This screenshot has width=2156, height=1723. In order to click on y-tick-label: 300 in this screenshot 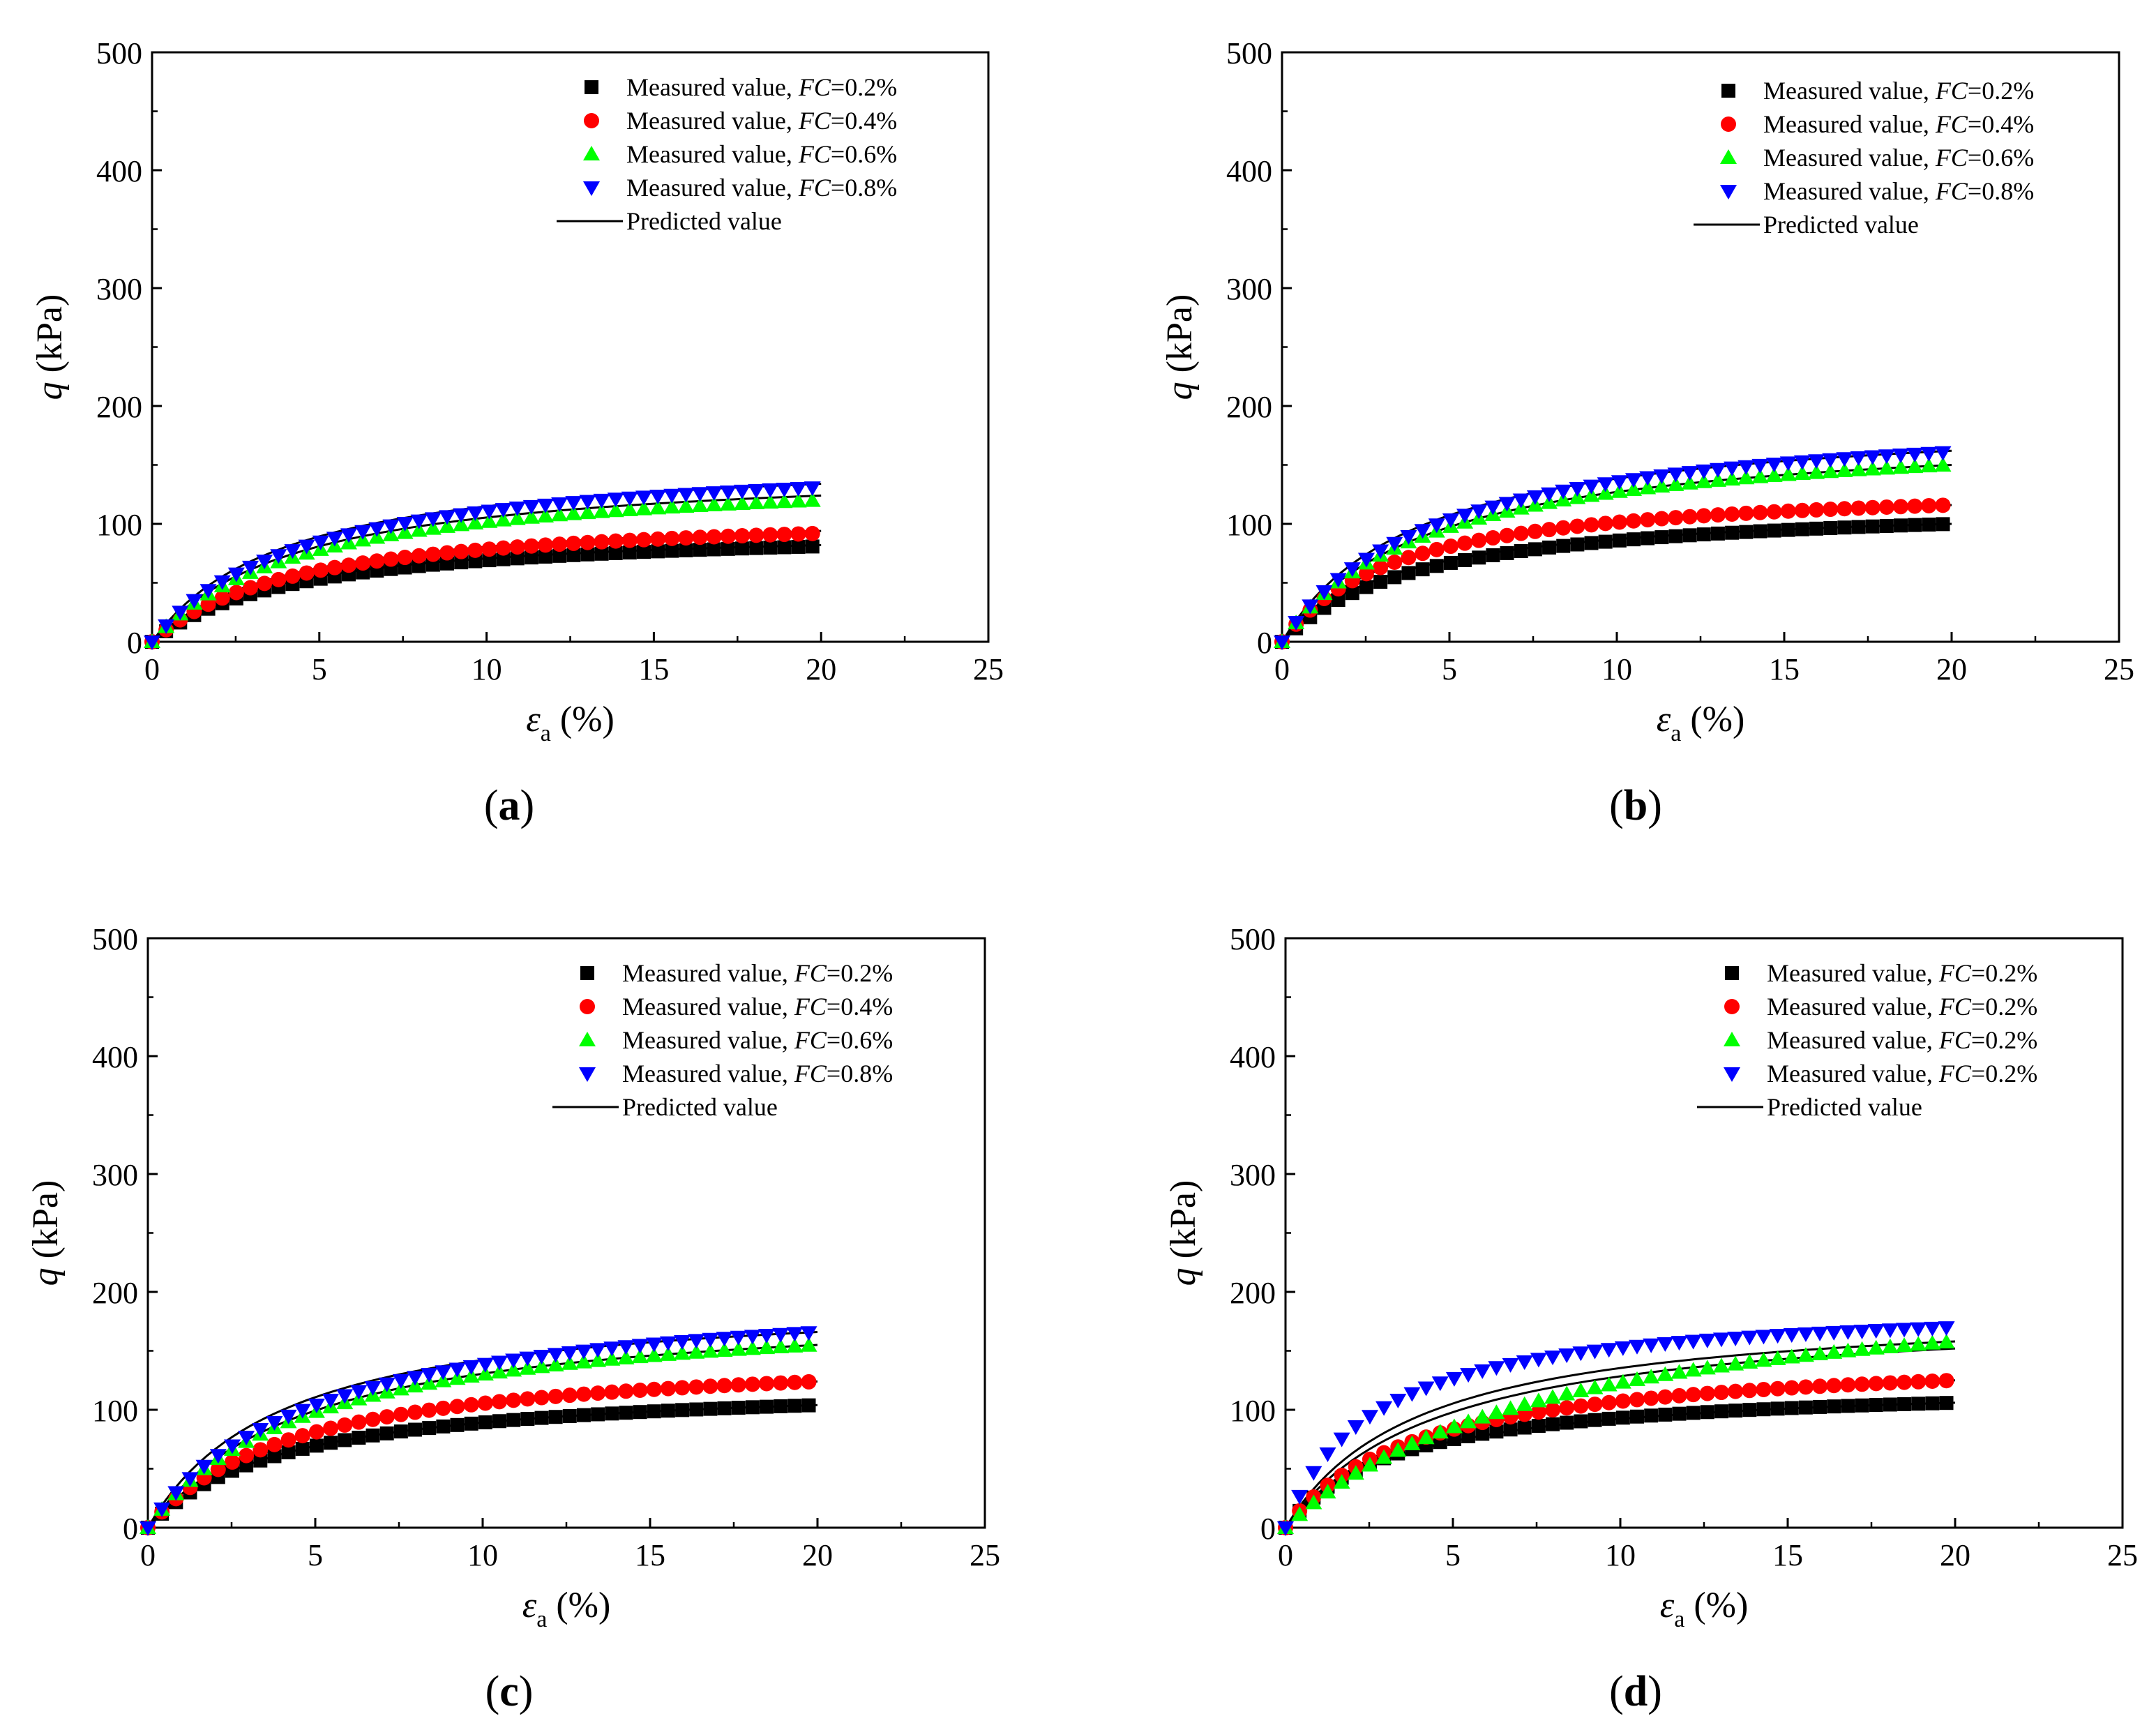, I will do `click(119, 289)`.